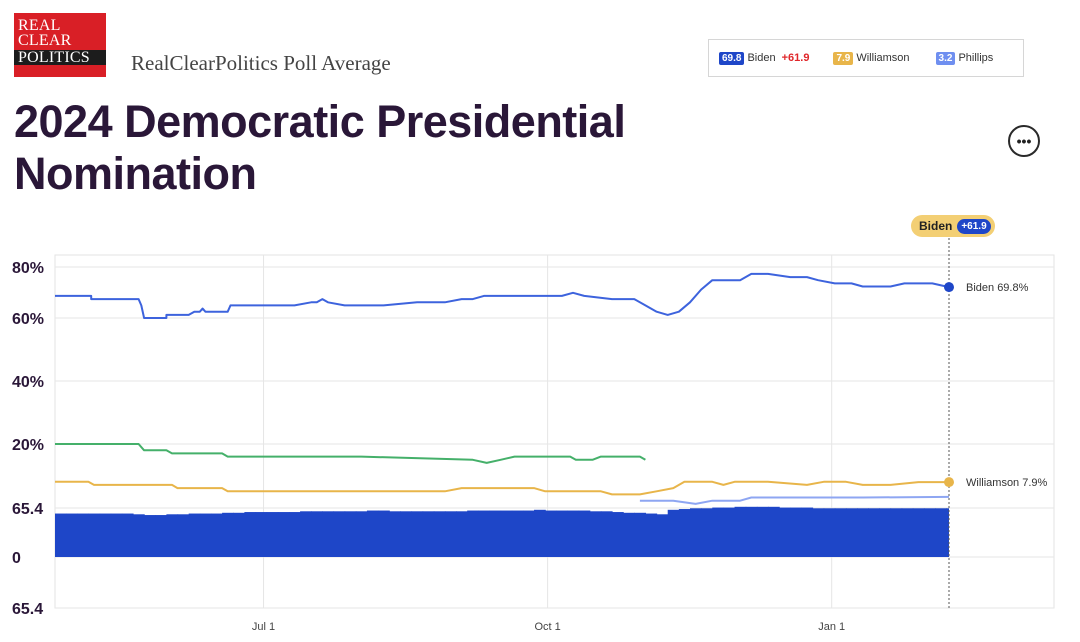 The image size is (1080, 642). I want to click on lead-pill-name: Biden, so click(936, 226).